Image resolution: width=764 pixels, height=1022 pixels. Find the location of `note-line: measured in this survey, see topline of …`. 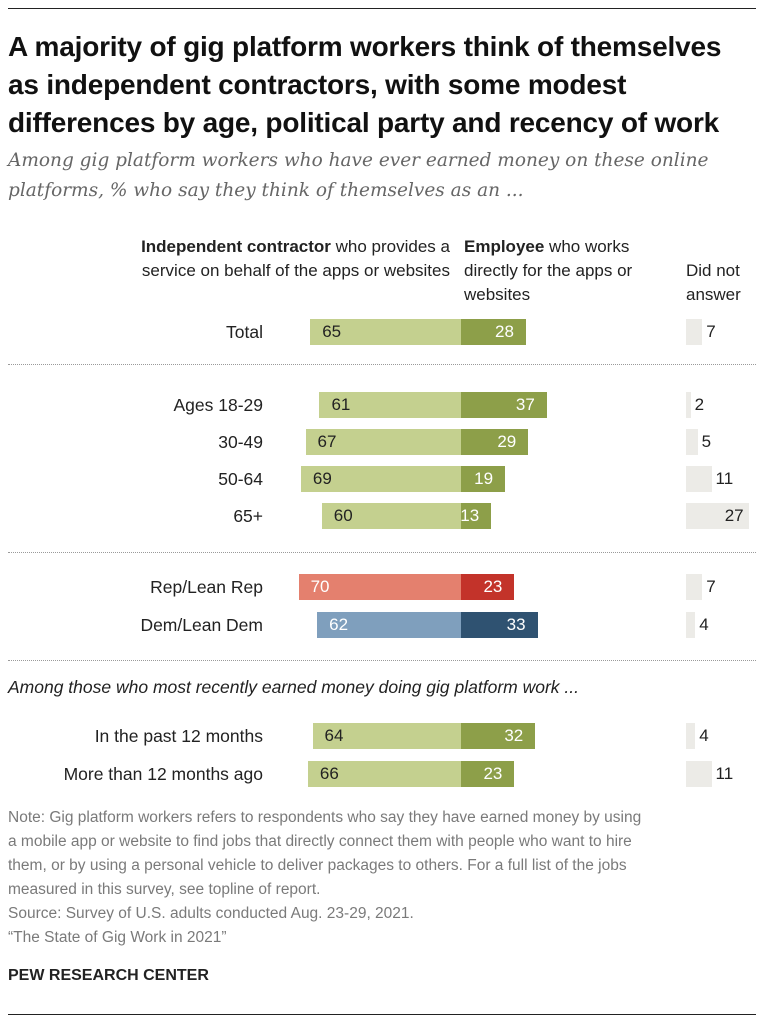

note-line: measured in this survey, see topline of … is located at coordinates (164, 889).